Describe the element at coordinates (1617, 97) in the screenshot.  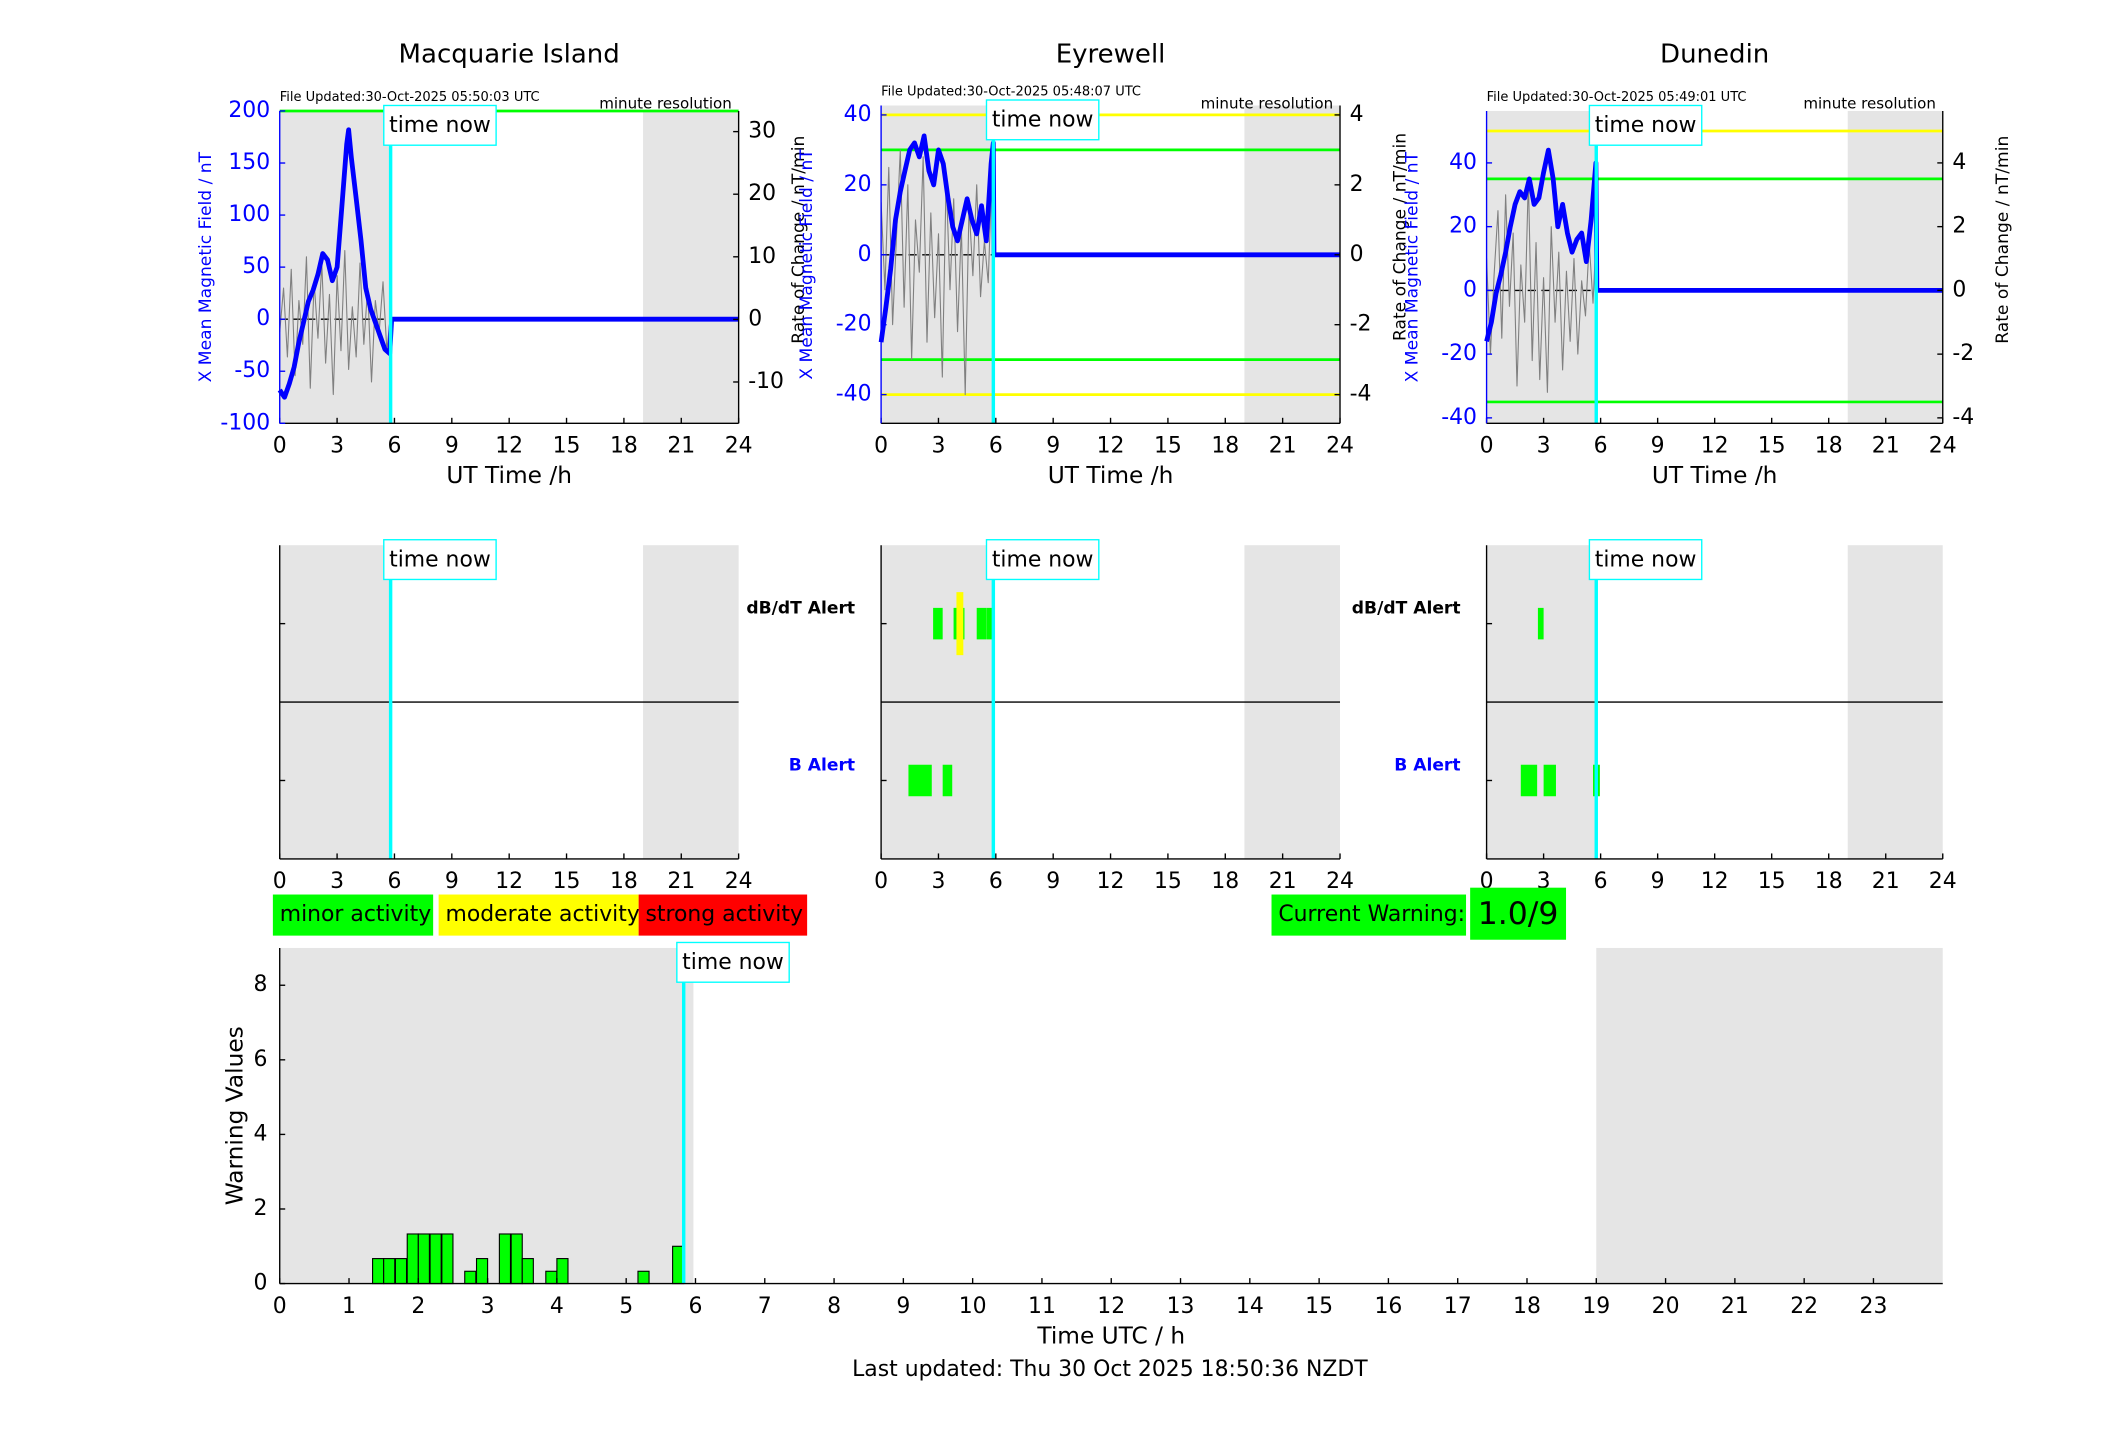
I see `file-updated: File Updated:30-Oct-2025 05:49:01 UTC` at that location.